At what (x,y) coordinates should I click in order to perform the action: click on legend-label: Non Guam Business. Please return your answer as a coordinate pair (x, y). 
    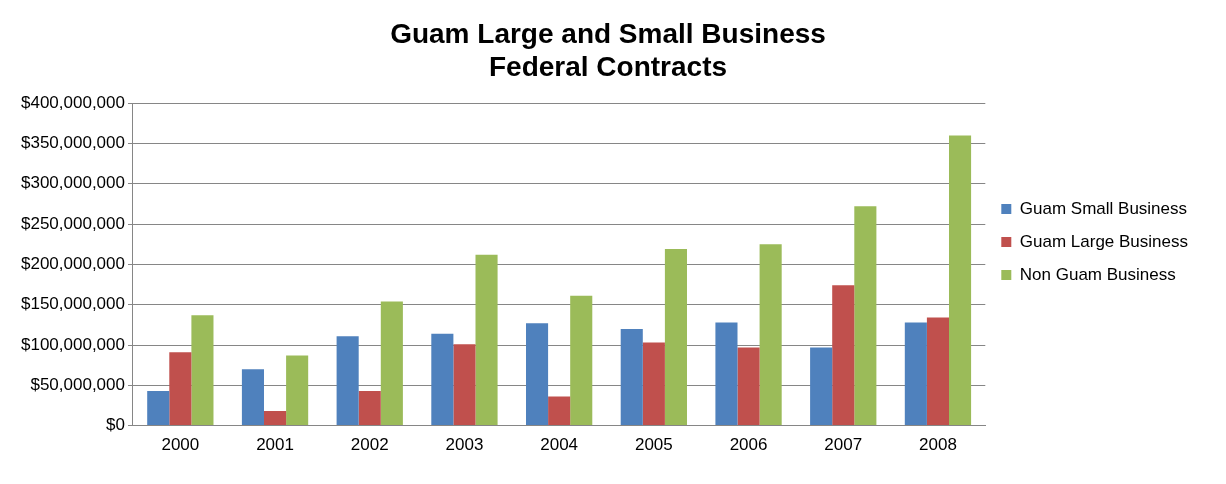
    Looking at the image, I should click on (1097, 274).